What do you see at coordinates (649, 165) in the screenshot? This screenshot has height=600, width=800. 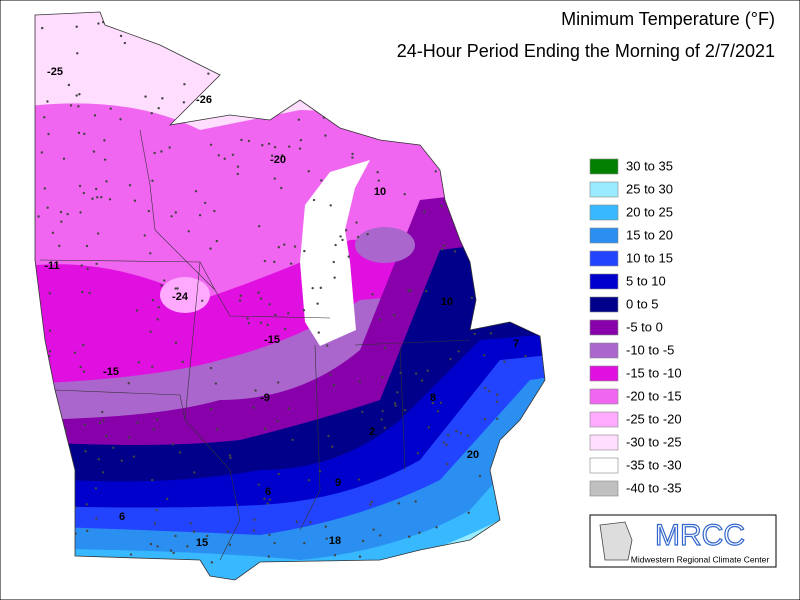 I see `legend-label: 30 to 35` at bounding box center [649, 165].